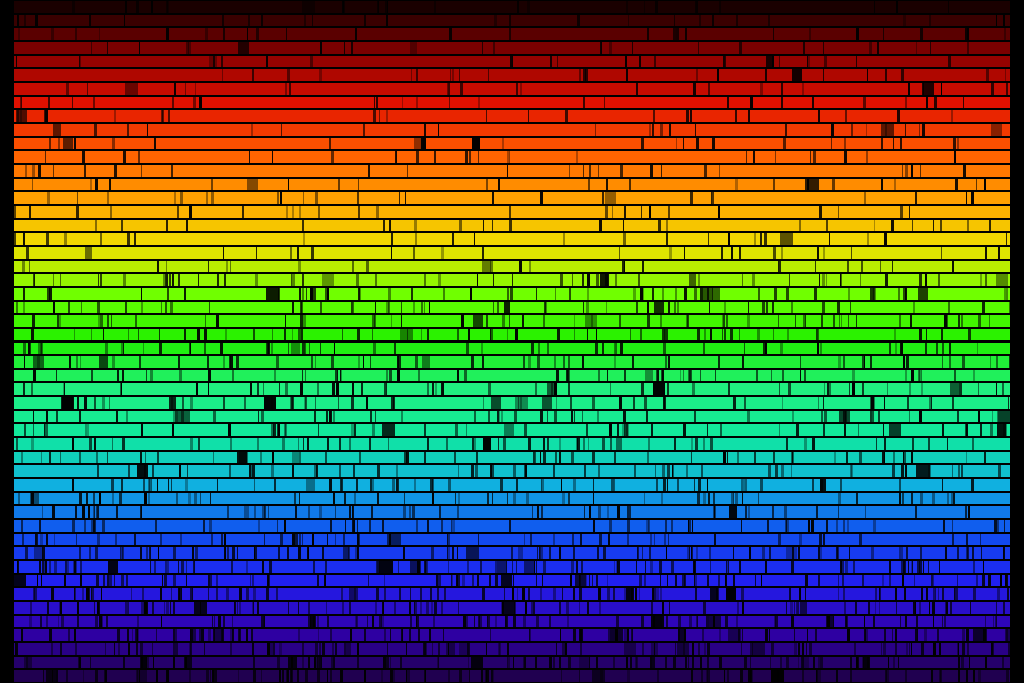 The image size is (1024, 683). What do you see at coordinates (512, 553) in the screenshot?
I see `spectrum-row` at bounding box center [512, 553].